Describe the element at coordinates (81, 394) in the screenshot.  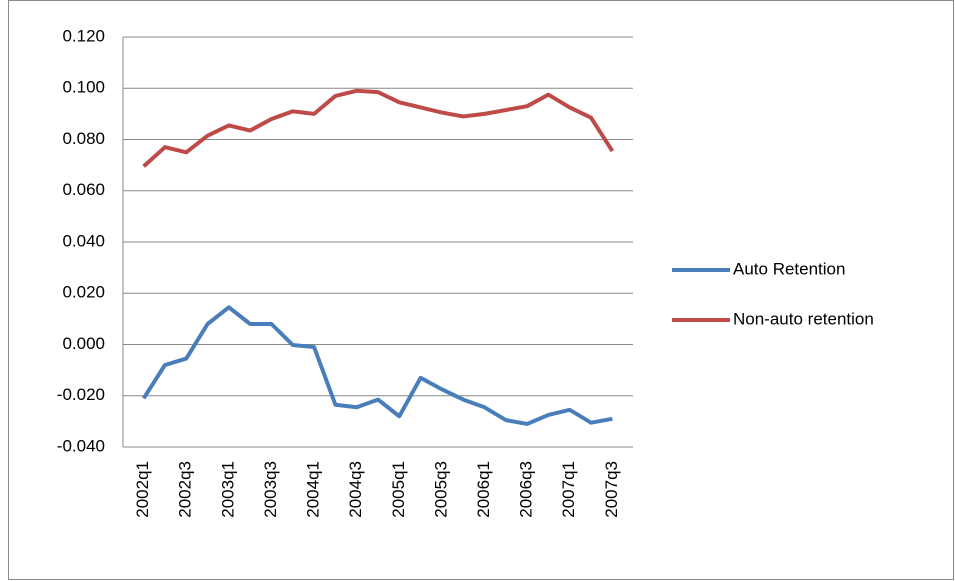
I see `y-tick-label: -0.020` at that location.